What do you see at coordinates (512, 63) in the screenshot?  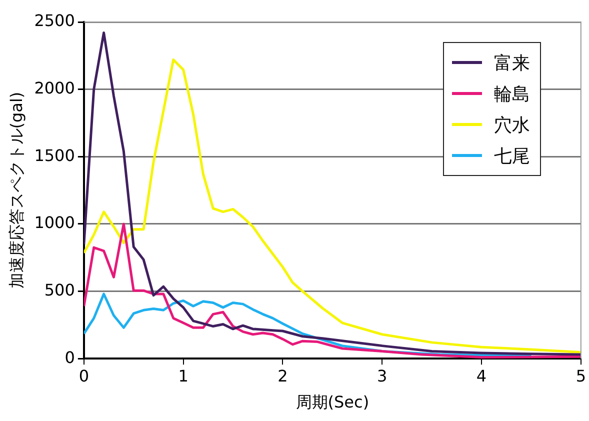 I see `legend-label: 富来` at bounding box center [512, 63].